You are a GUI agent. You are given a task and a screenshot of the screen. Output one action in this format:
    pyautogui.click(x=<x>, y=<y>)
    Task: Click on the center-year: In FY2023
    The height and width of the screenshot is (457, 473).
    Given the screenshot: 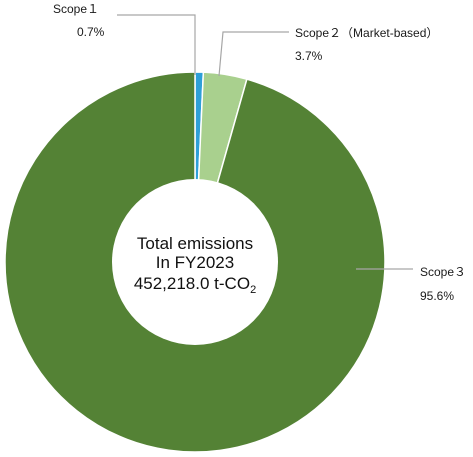 What is the action you would take?
    pyautogui.click(x=195, y=262)
    